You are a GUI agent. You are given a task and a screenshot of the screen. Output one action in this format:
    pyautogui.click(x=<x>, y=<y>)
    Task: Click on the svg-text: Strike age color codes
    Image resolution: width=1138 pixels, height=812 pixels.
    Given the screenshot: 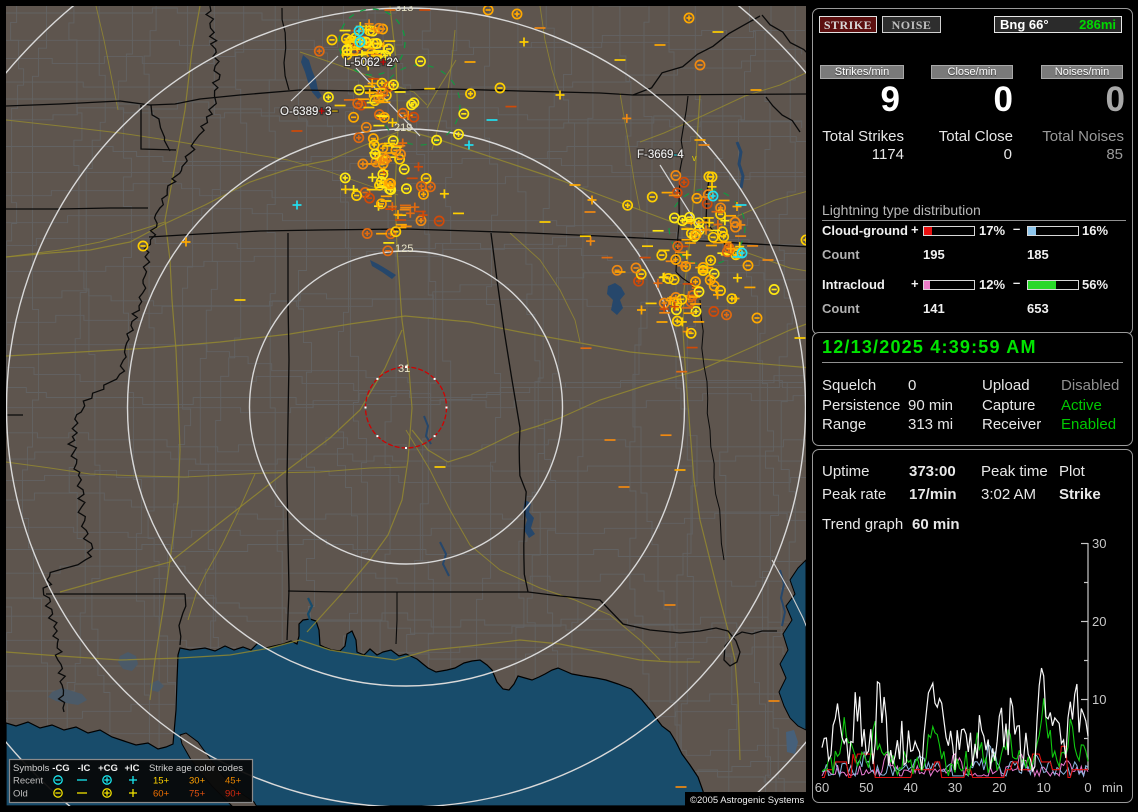 What is the action you would take?
    pyautogui.click(x=196, y=768)
    